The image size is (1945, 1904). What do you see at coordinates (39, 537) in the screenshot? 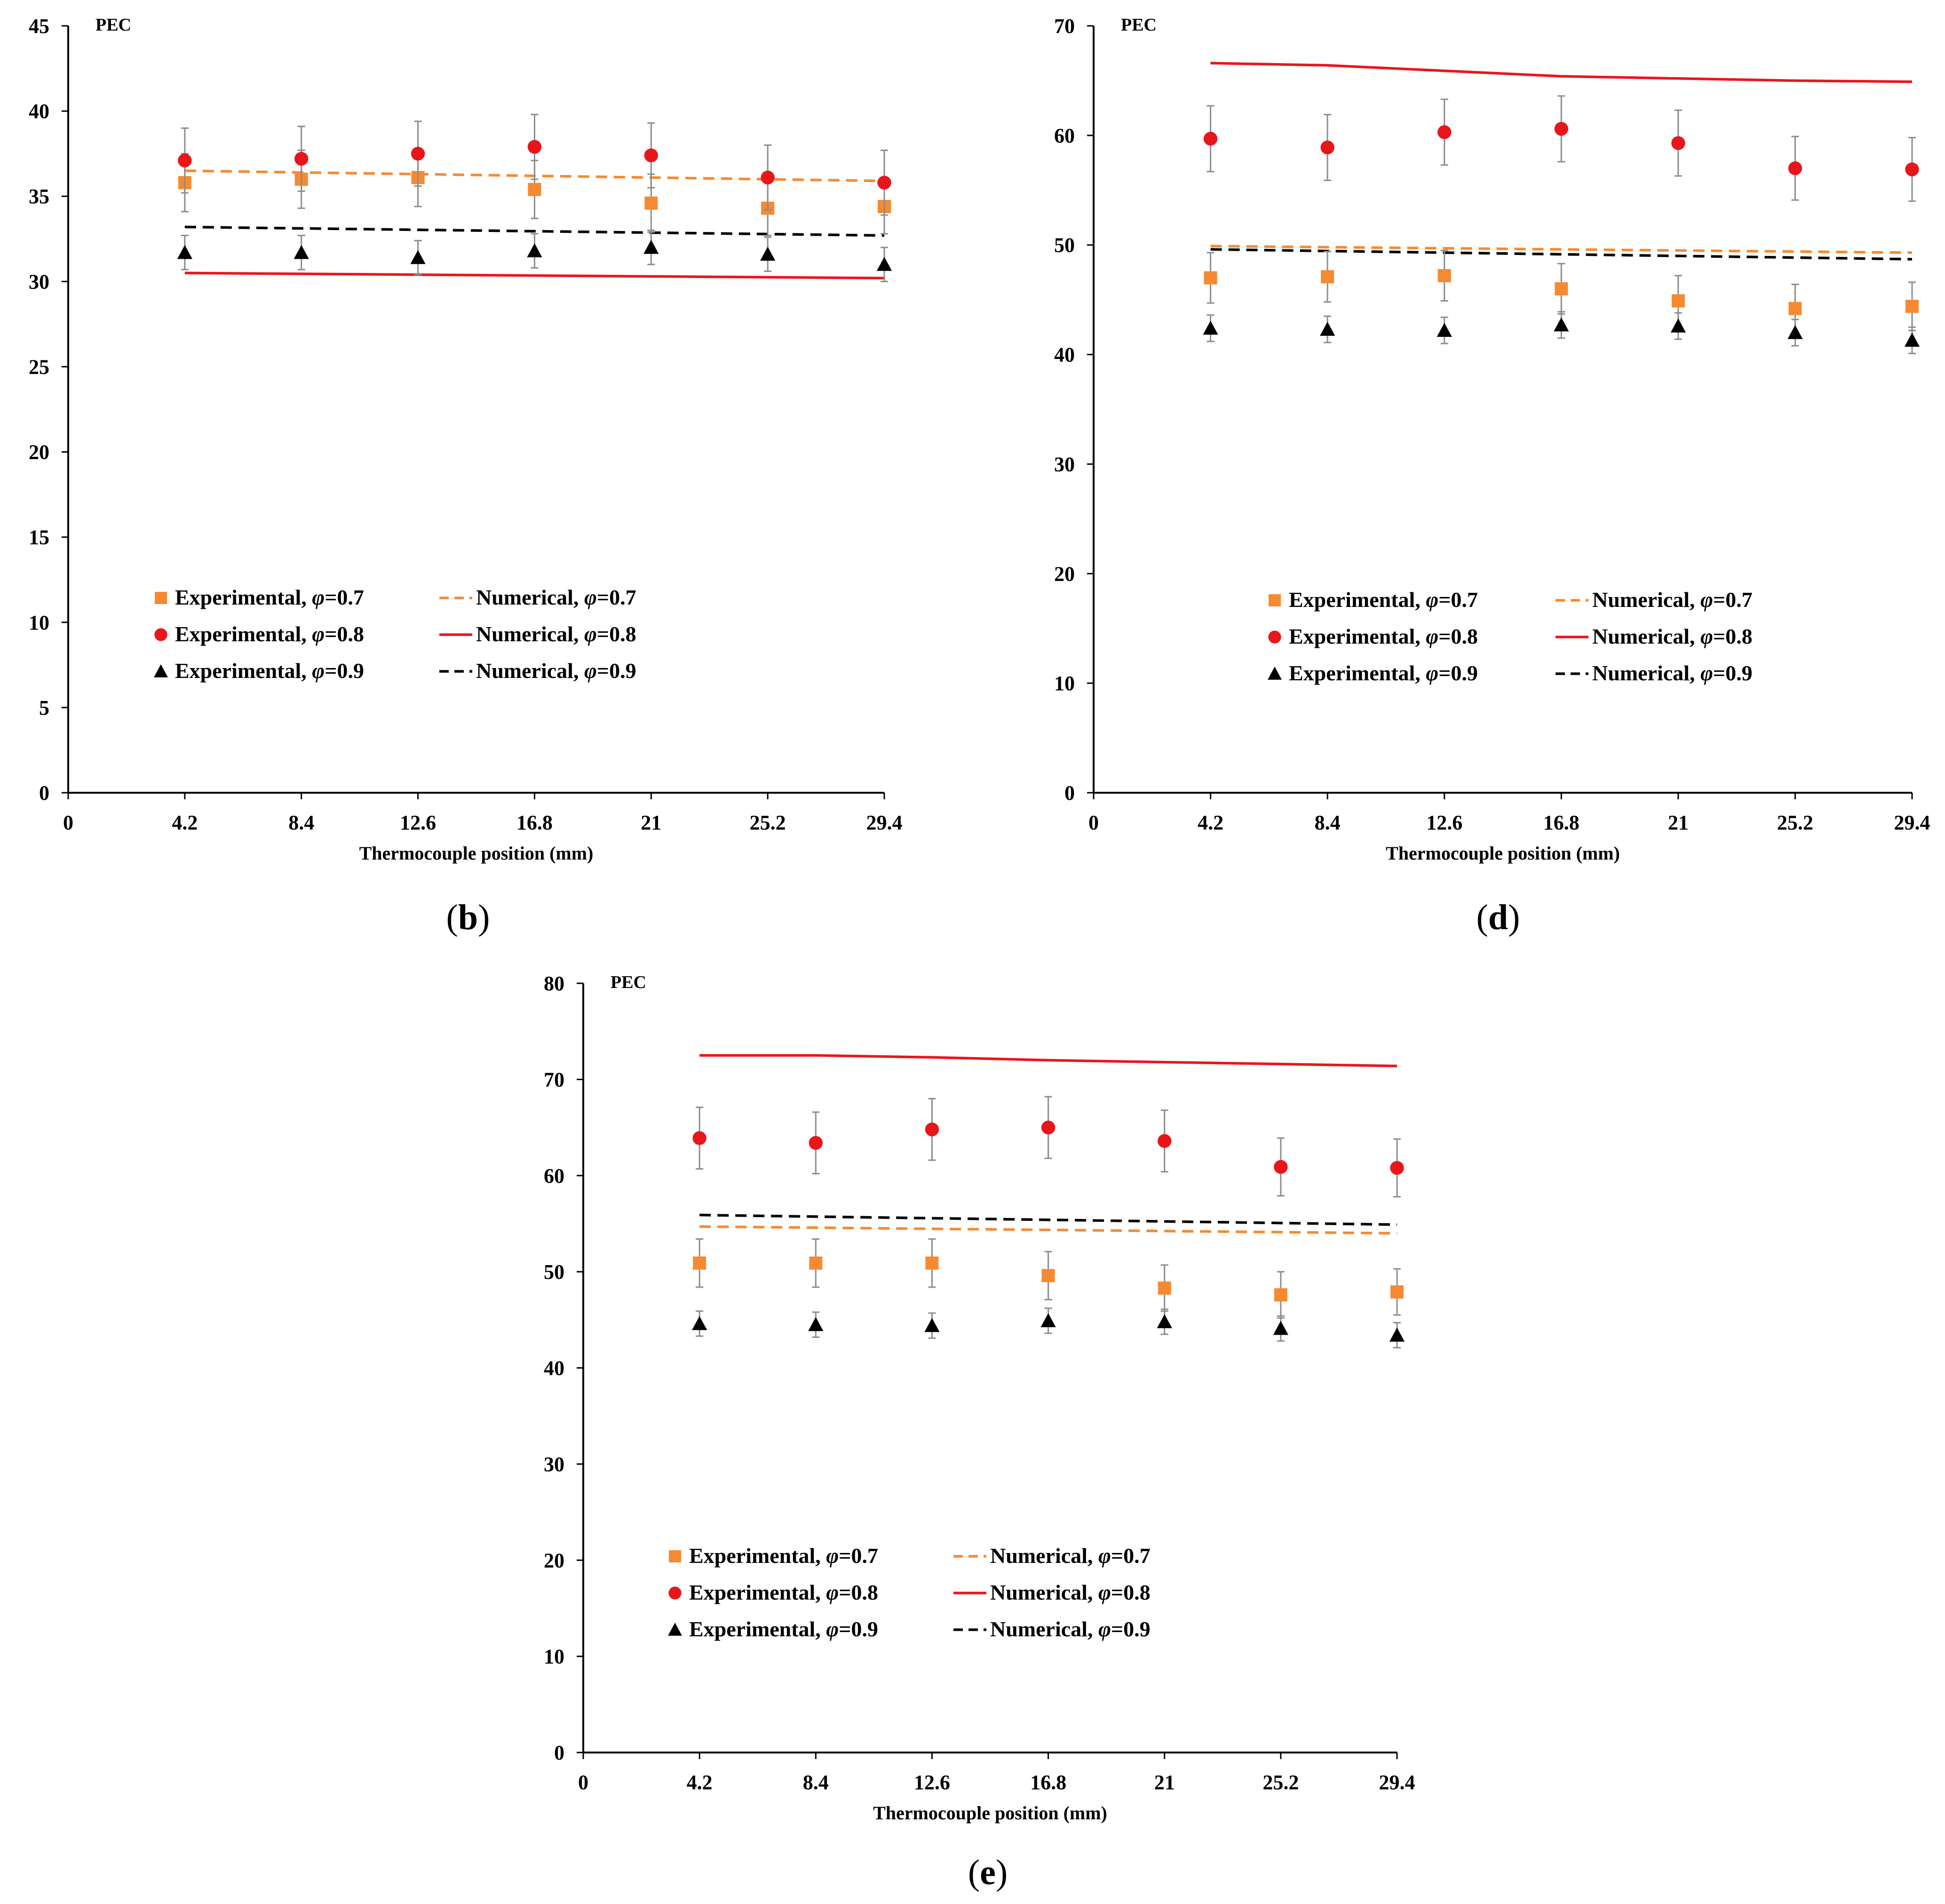
I see `y-tick-label: 15` at bounding box center [39, 537].